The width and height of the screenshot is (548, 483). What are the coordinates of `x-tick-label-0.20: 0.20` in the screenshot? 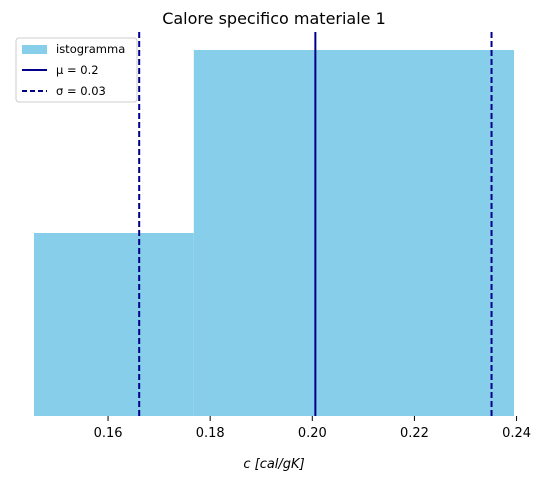 It's located at (312, 433).